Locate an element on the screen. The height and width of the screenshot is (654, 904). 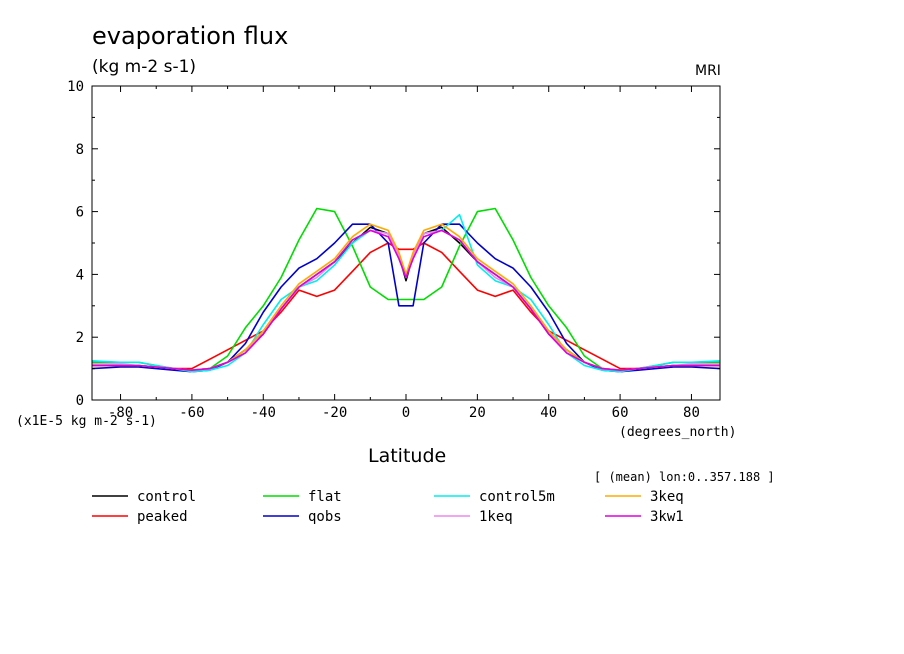
legend-item-3kw1: 3kw1 is located at coordinates (644, 517).